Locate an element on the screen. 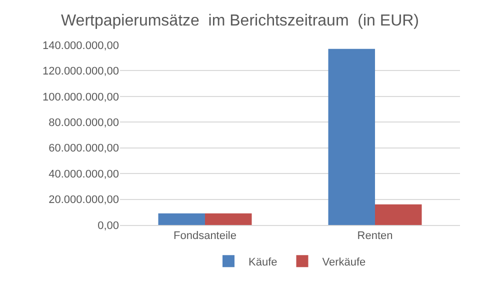  y-tick-label: 100.000.000,00 is located at coordinates (80, 97).